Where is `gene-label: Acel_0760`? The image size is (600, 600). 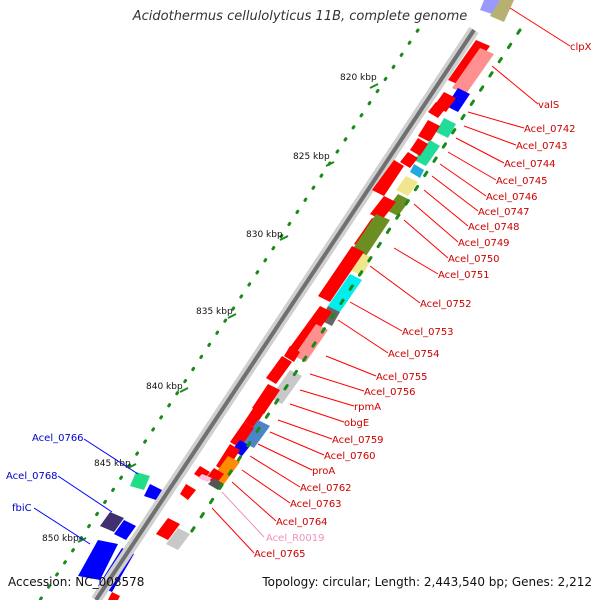
gene-label: Acel_0760 is located at coordinates (350, 456).